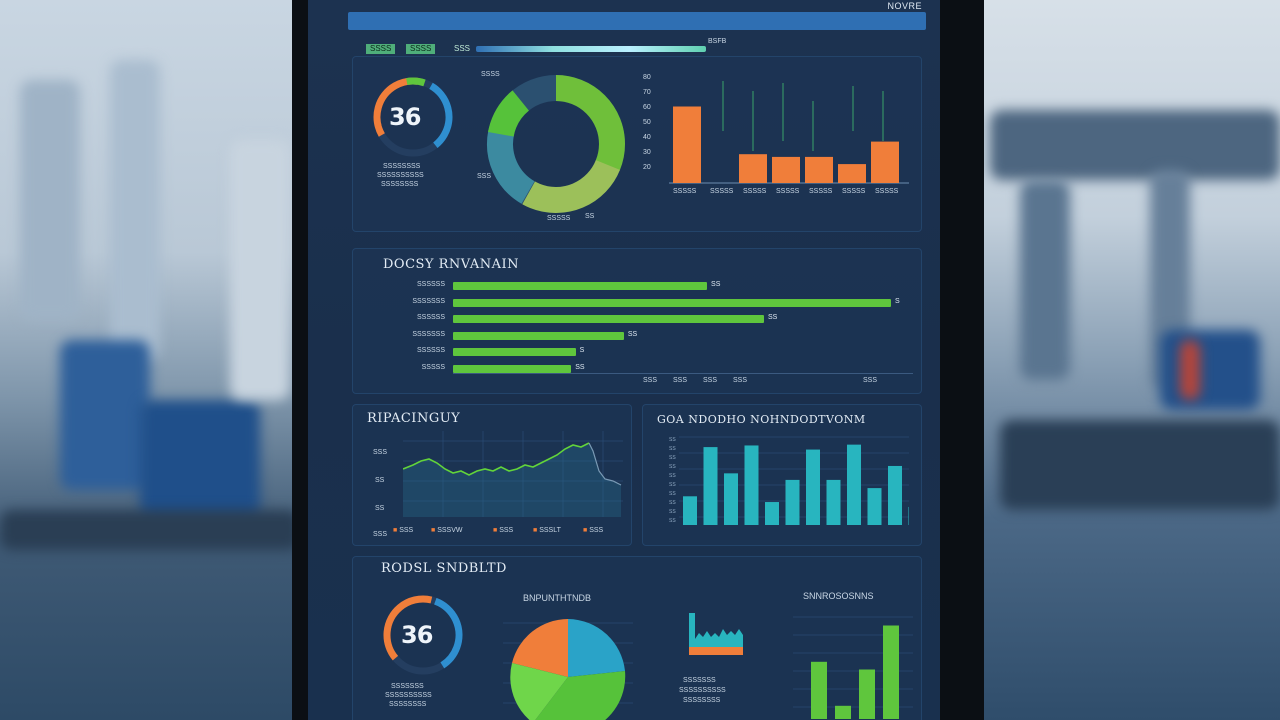 The image size is (1280, 720). Describe the element at coordinates (381, 49) in the screenshot. I see `tab-1: SSSS` at that location.